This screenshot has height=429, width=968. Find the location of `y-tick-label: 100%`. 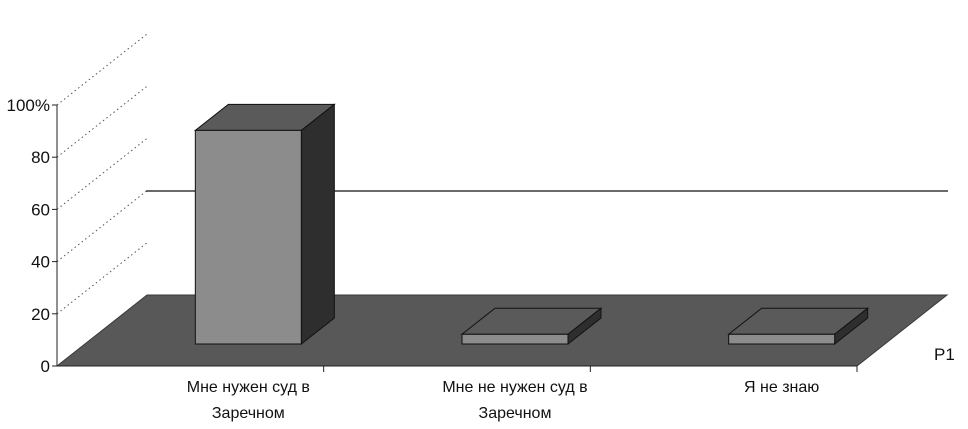

y-tick-label: 100% is located at coordinates (28, 105).